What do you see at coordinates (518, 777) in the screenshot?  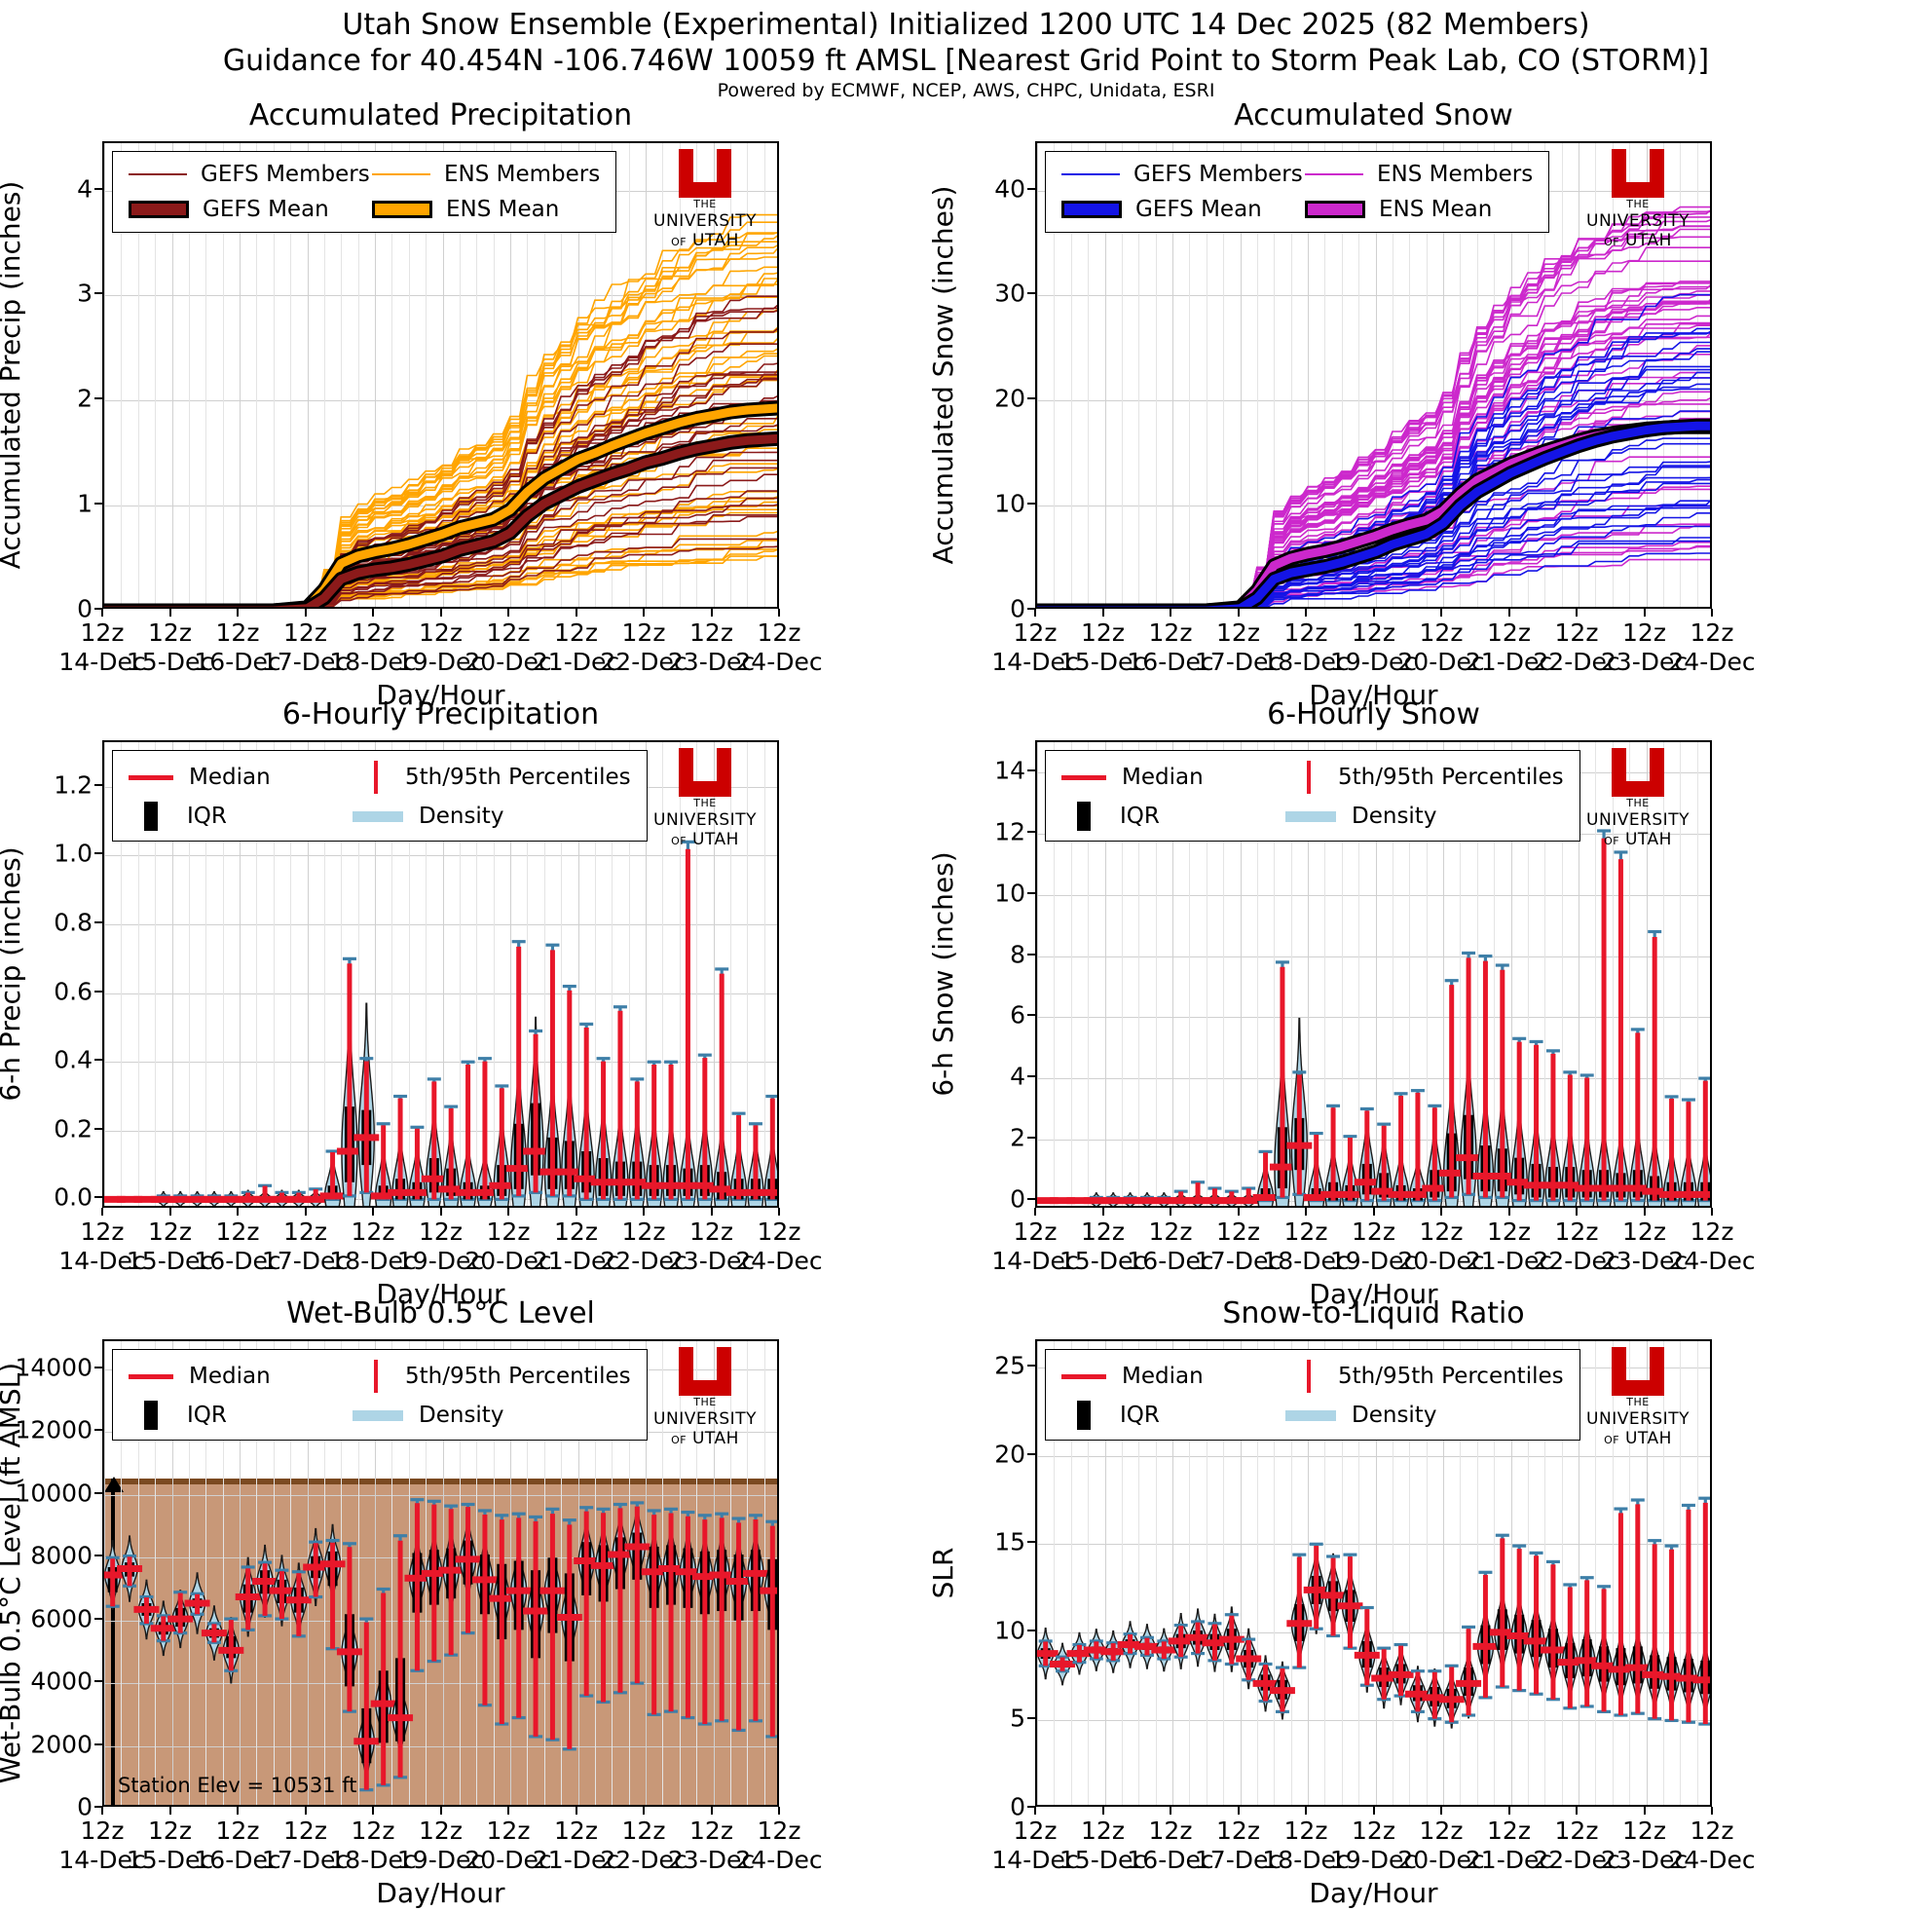 I see `legend-label-percentiles: 5th/95th Percentiles` at bounding box center [518, 777].